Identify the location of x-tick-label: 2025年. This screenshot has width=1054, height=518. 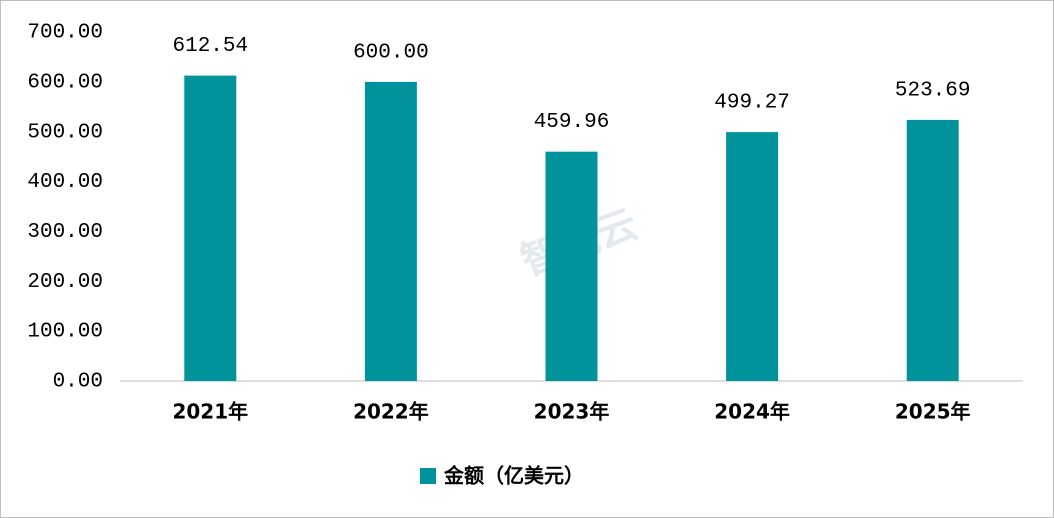
(933, 412).